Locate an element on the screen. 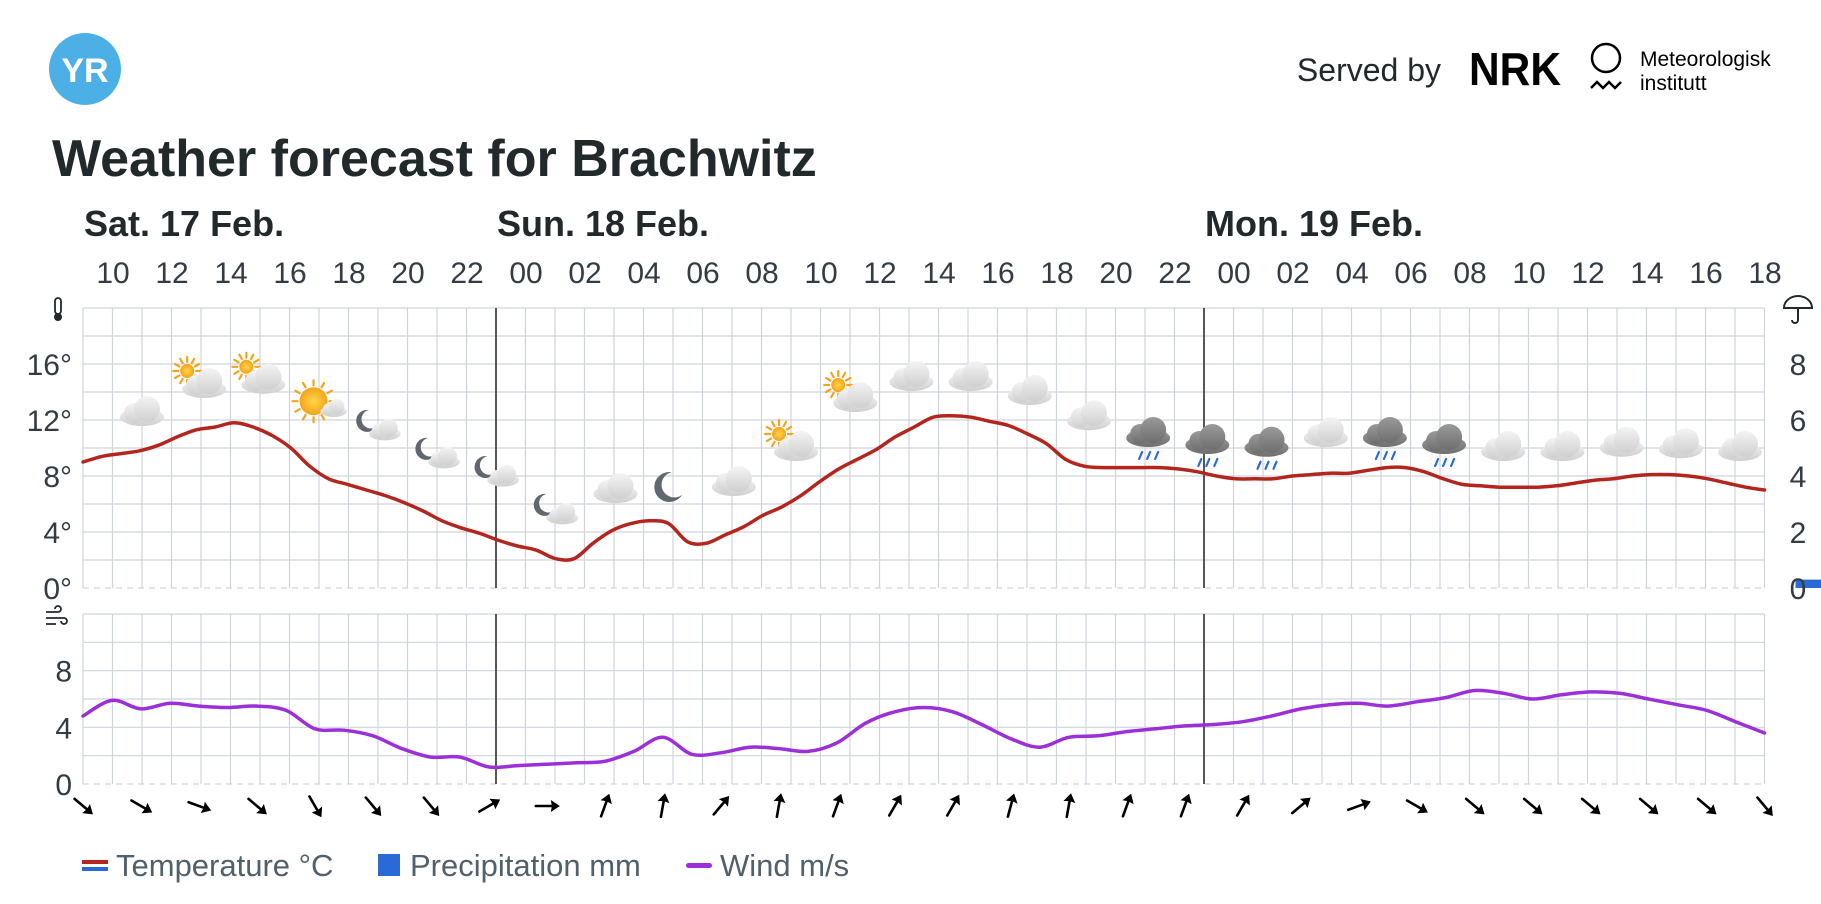 This screenshot has height=904, width=1821. temperature-tick-label: 0° is located at coordinates (57, 589).